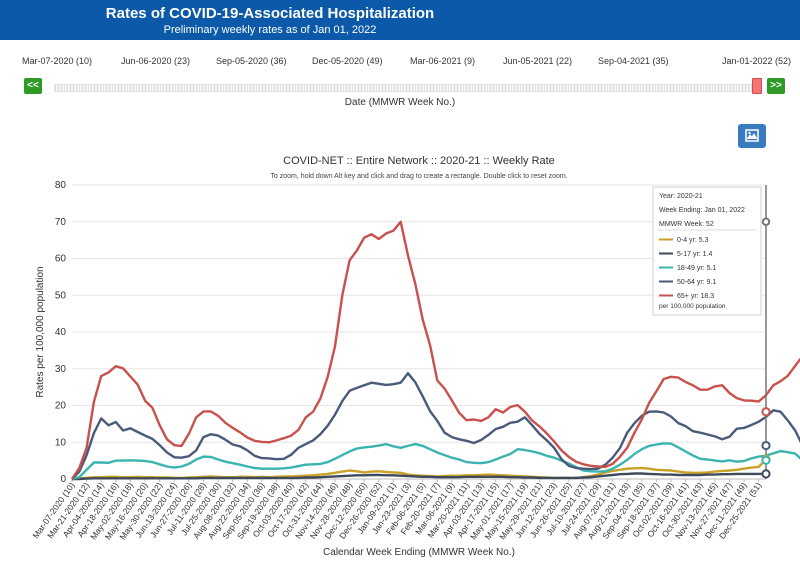 This screenshot has width=800, height=564. I want to click on y-tick-label: 10, so click(61, 442).